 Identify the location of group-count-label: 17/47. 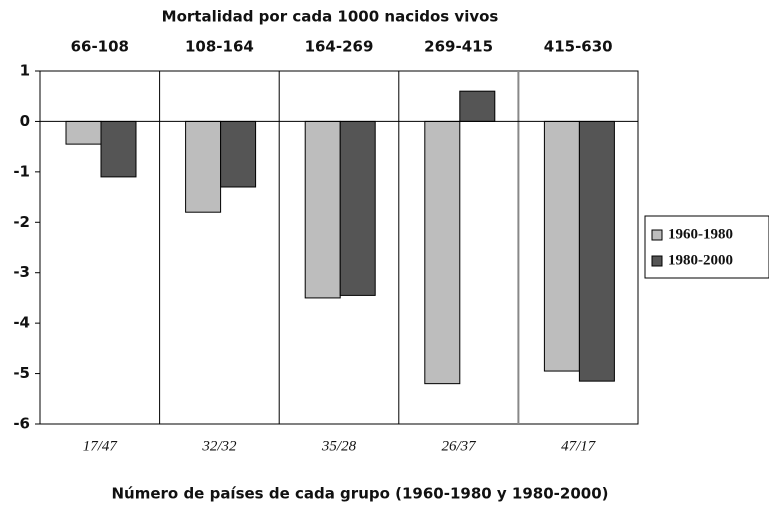
(101, 446).